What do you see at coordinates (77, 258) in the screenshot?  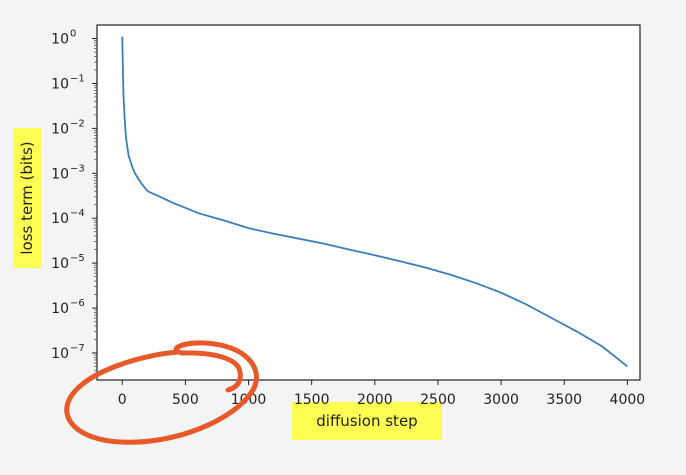 I see `y-tick-exponent: −5` at bounding box center [77, 258].